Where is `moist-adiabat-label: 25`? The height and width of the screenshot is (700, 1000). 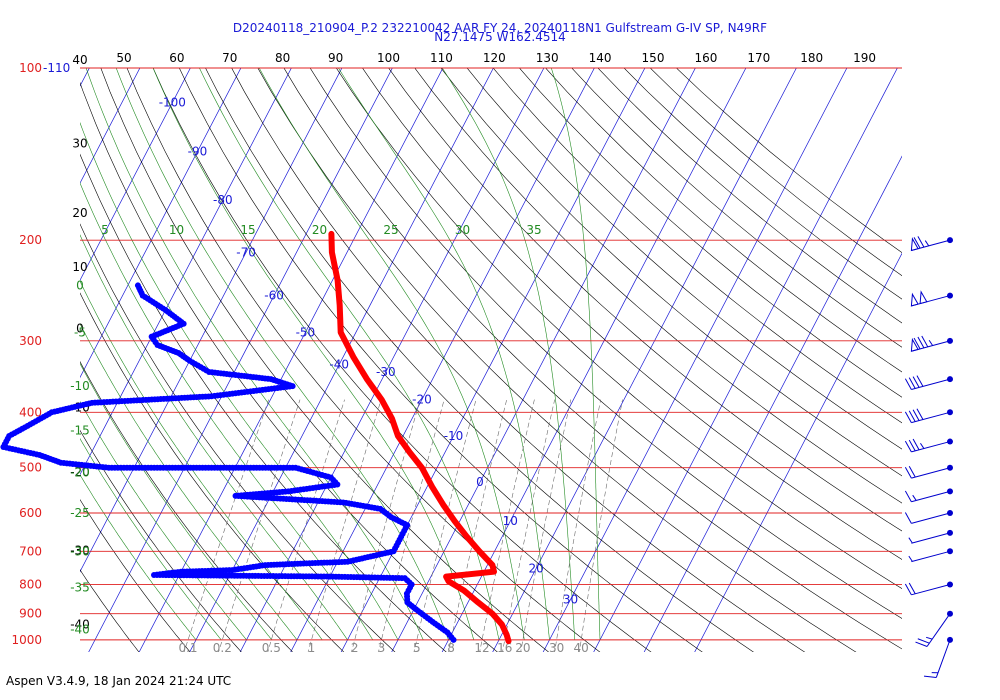 moist-adiabat-label: 25 is located at coordinates (390, 230).